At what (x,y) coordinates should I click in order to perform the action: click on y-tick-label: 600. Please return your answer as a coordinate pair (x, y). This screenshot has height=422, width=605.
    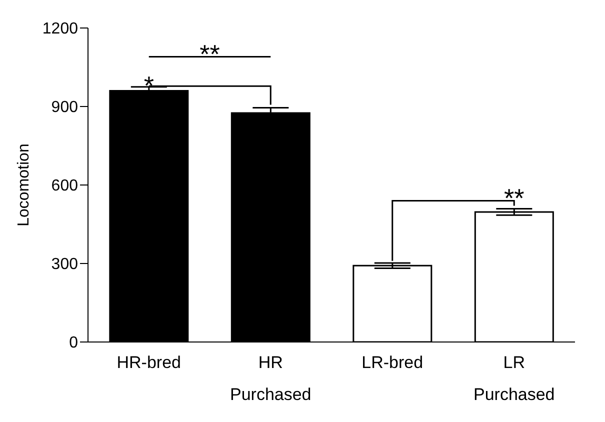
    Looking at the image, I should click on (64, 186).